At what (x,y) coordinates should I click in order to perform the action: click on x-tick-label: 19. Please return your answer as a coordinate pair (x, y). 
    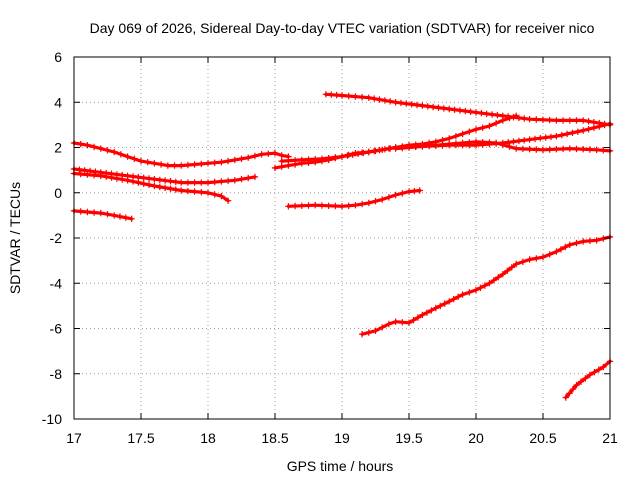
    Looking at the image, I should click on (342, 438).